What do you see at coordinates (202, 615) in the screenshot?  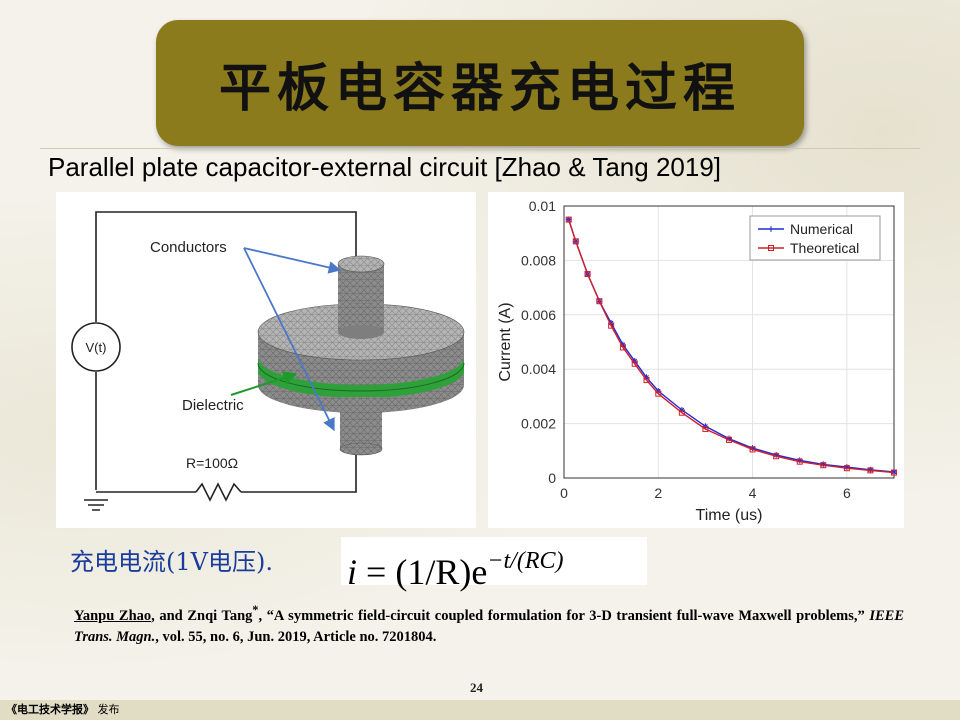 I see `reference-coauthor: , and Znqi Tang` at bounding box center [202, 615].